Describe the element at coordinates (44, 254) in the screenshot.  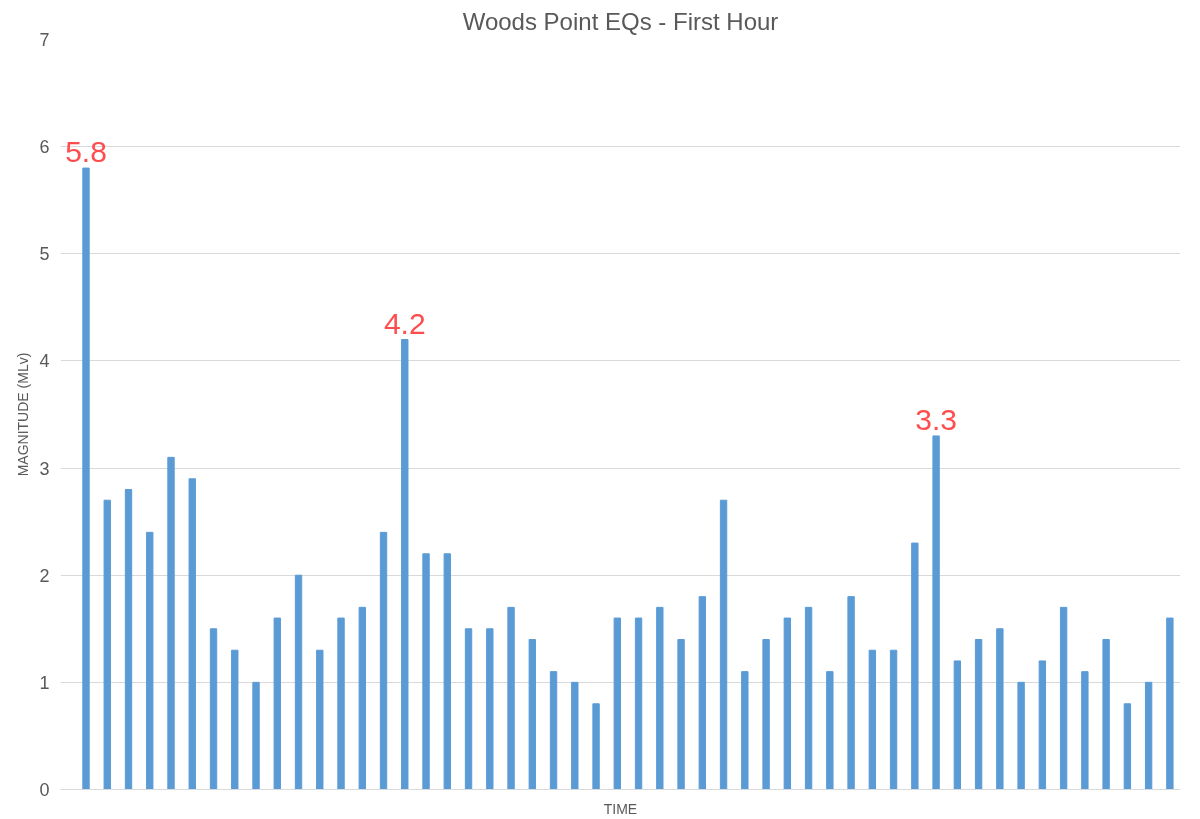
I see `y-tick-label: 5` at that location.